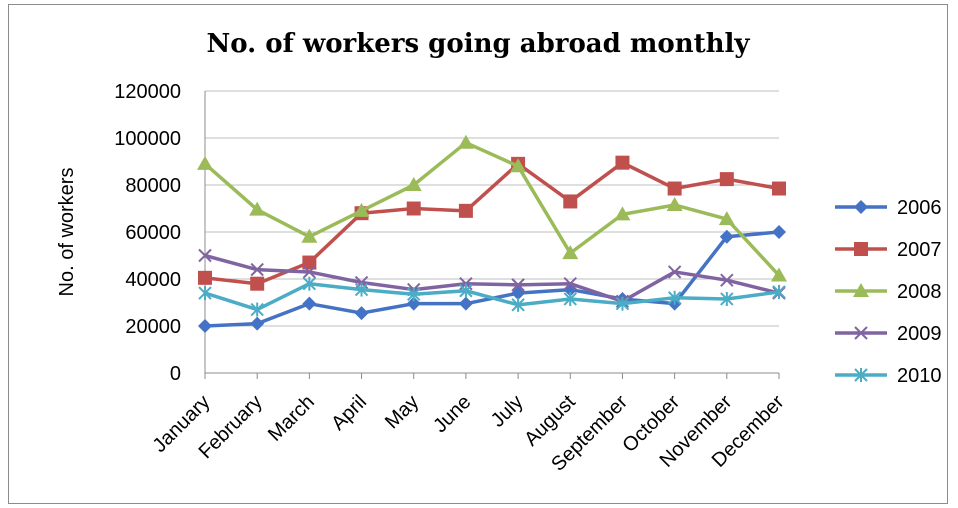 The width and height of the screenshot is (958, 508). I want to click on legend-label-2009: 2009, so click(919, 334).